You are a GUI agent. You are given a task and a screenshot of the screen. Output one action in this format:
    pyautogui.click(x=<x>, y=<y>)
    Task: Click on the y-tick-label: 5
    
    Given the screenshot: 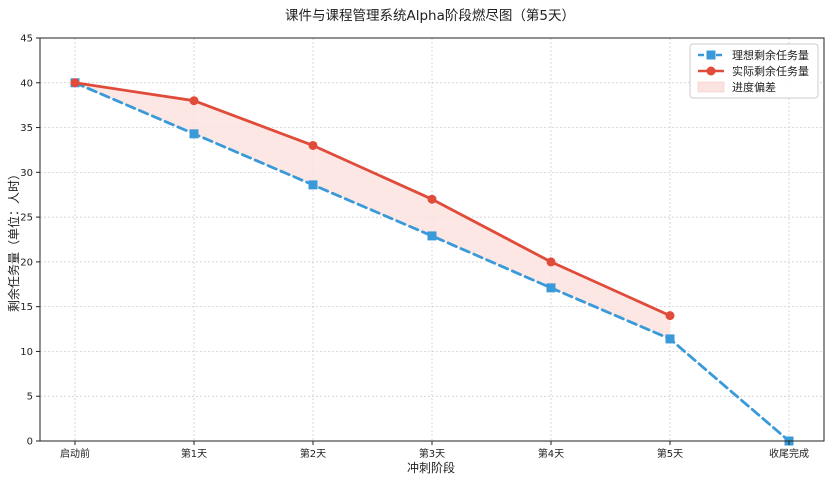 What is the action you would take?
    pyautogui.click(x=30, y=397)
    